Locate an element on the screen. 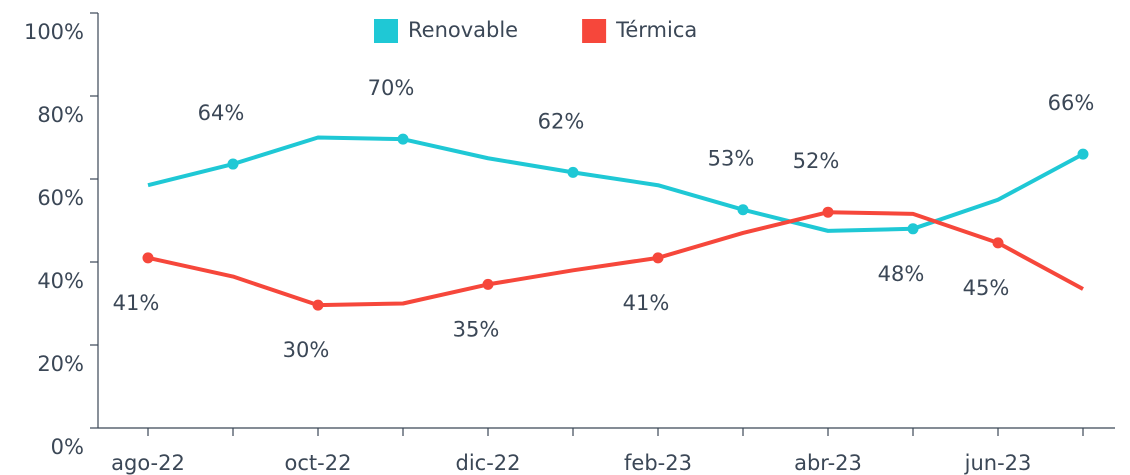 The image size is (1130, 475). data-label: 64% is located at coordinates (221, 113).